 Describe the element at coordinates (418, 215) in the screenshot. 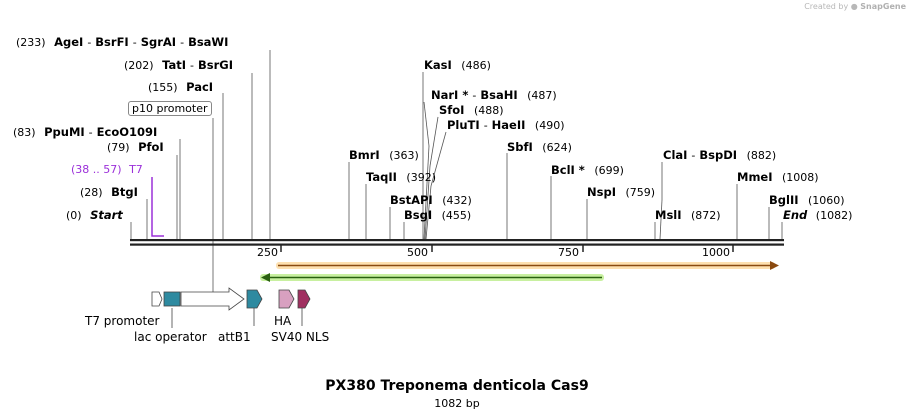

I see `site-name-bsgi: BsgI` at that location.